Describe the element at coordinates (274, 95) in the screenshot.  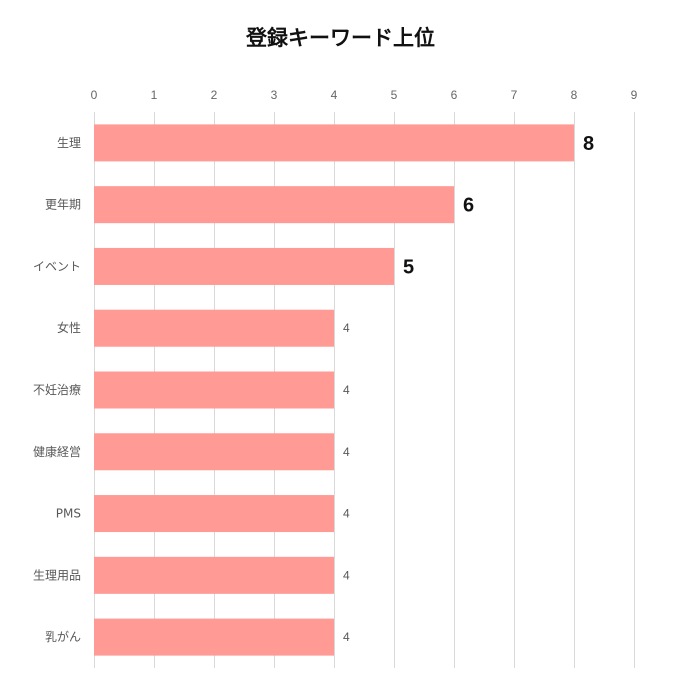
I see `x-tick-label: 3` at that location.